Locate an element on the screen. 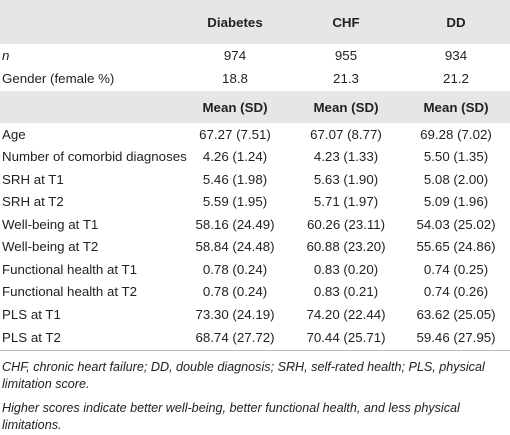  cell: 58.84 (24.48) is located at coordinates (235, 247).